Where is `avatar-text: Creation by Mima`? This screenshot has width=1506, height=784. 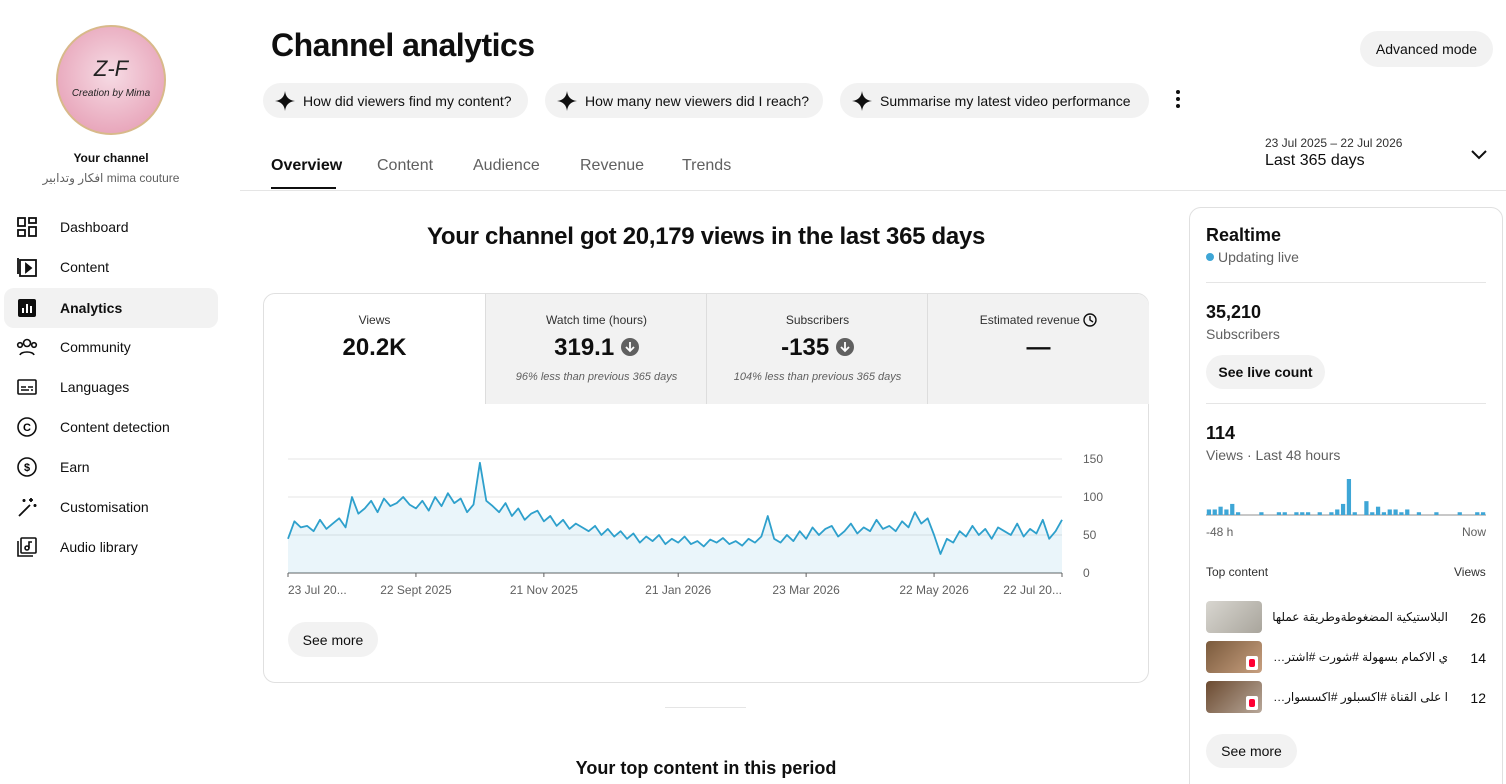
avatar-text: Creation by Mima is located at coordinates (111, 93).